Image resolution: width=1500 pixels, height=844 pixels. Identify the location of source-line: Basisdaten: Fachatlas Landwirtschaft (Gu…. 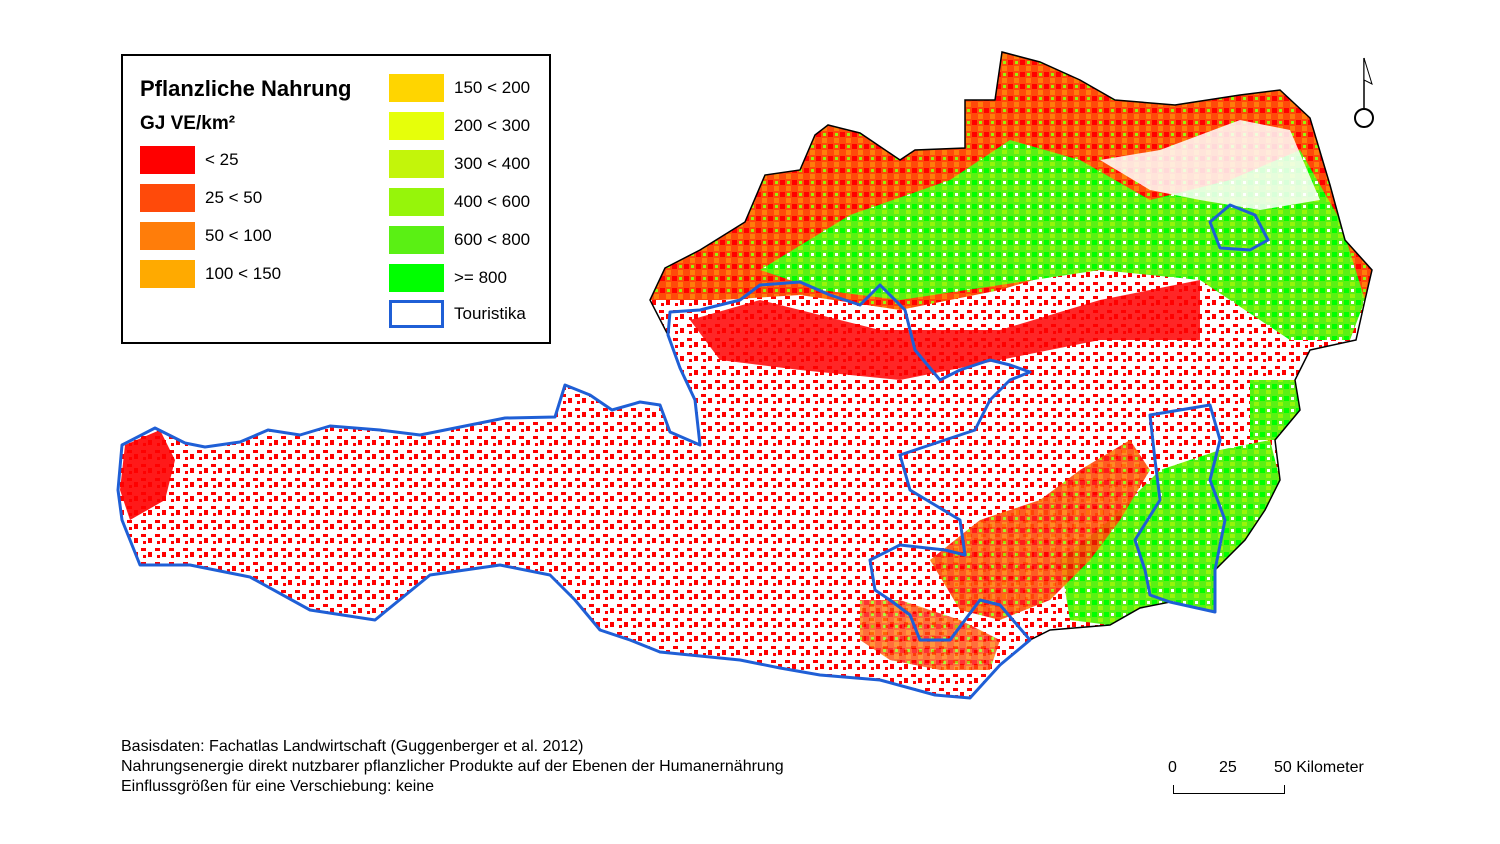
(352, 746).